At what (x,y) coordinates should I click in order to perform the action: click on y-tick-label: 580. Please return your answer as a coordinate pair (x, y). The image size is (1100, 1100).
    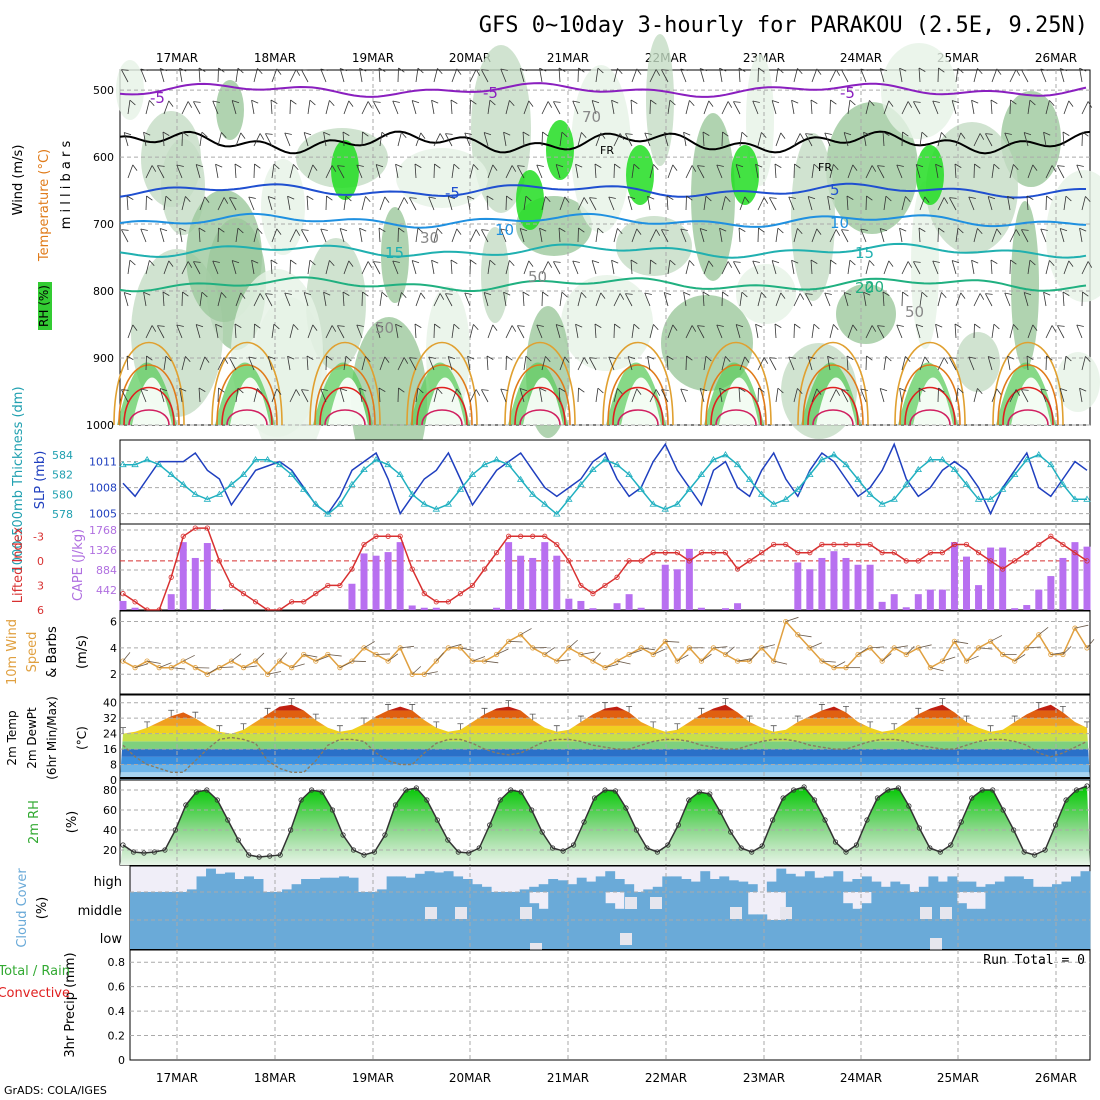
    Looking at the image, I should click on (62, 494).